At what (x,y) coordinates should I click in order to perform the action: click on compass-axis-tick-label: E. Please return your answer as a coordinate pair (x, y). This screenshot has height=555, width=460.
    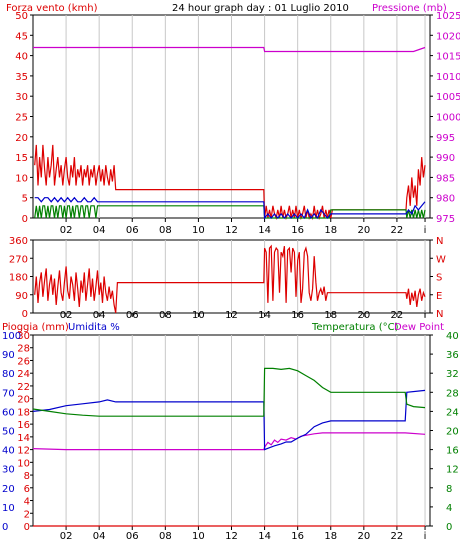
    Looking at the image, I should click on (439, 296).